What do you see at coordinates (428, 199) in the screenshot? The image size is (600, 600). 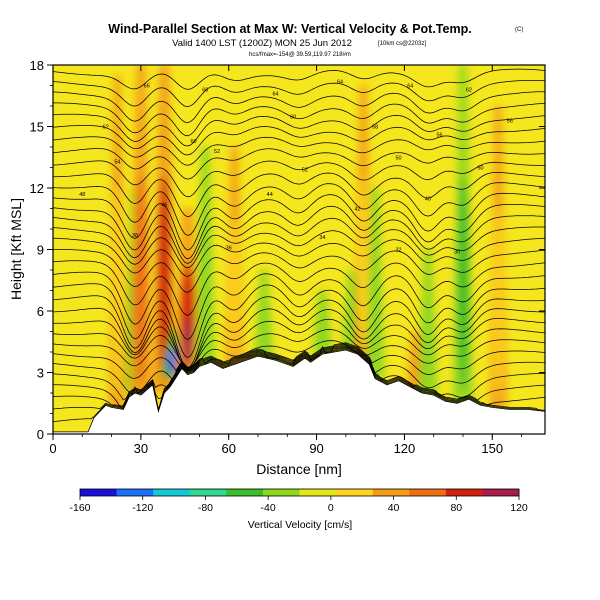 I see `contour-label: 40` at bounding box center [428, 199].